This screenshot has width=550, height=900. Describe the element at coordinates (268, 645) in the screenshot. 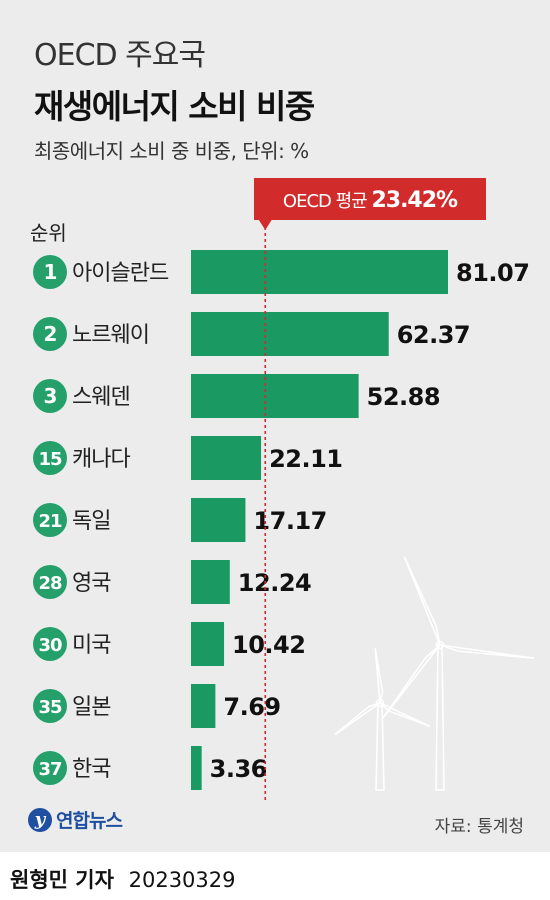

I see `value-label: 10.42` at that location.